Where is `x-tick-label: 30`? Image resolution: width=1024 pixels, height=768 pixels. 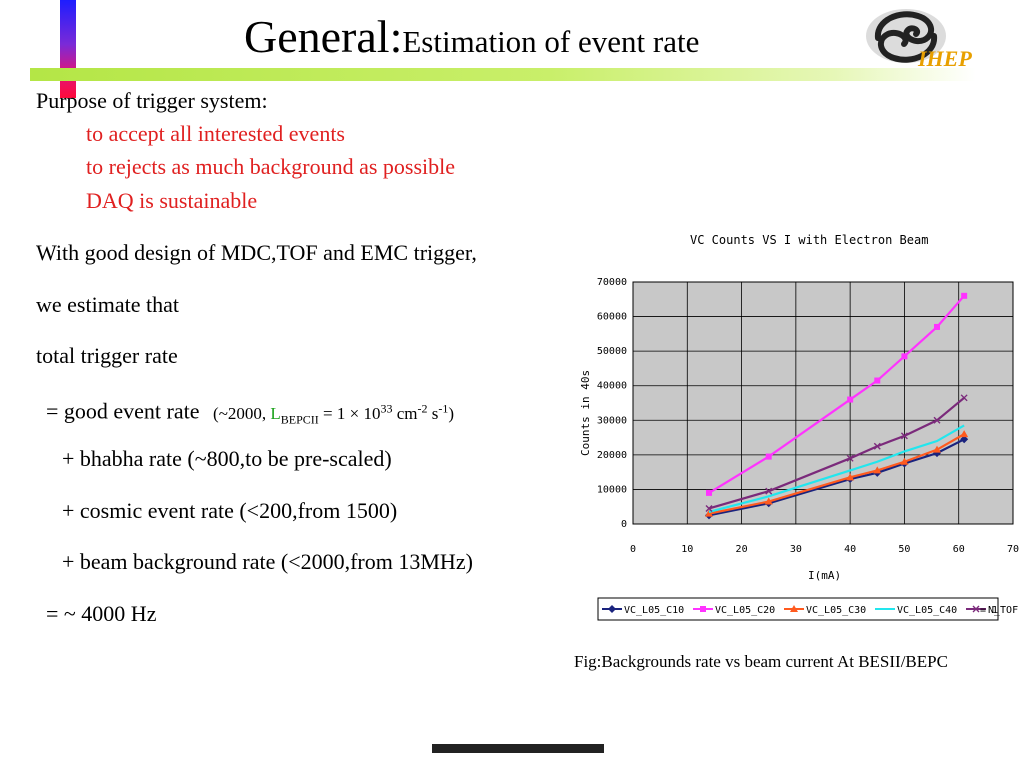 x-tick-label: 30 is located at coordinates (796, 549).